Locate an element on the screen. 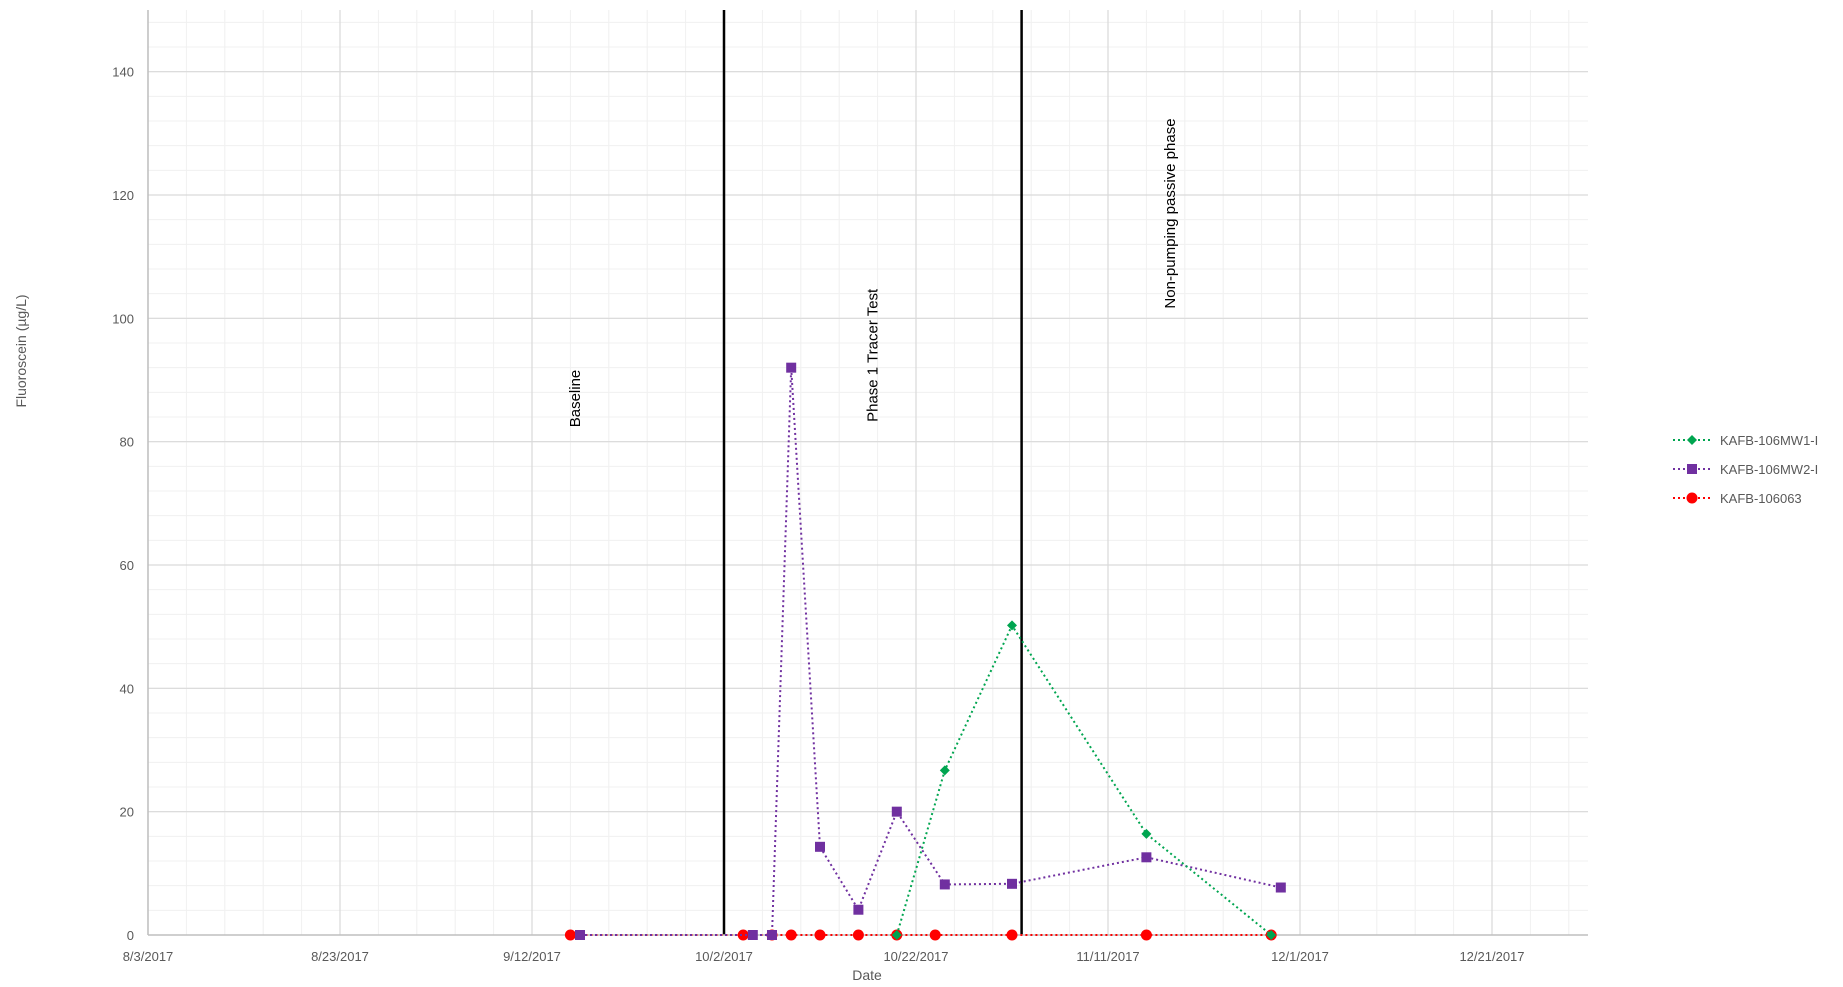 This screenshot has width=1843, height=987. x-tick-label: 11/11/2017 is located at coordinates (1107, 956).